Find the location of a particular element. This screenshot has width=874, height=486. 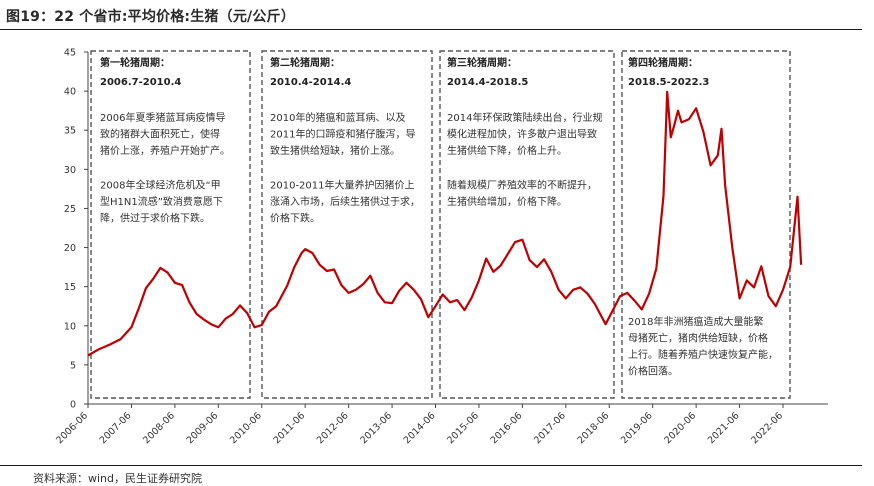

period-desc-line: 价格回落。 is located at coordinates (653, 371).